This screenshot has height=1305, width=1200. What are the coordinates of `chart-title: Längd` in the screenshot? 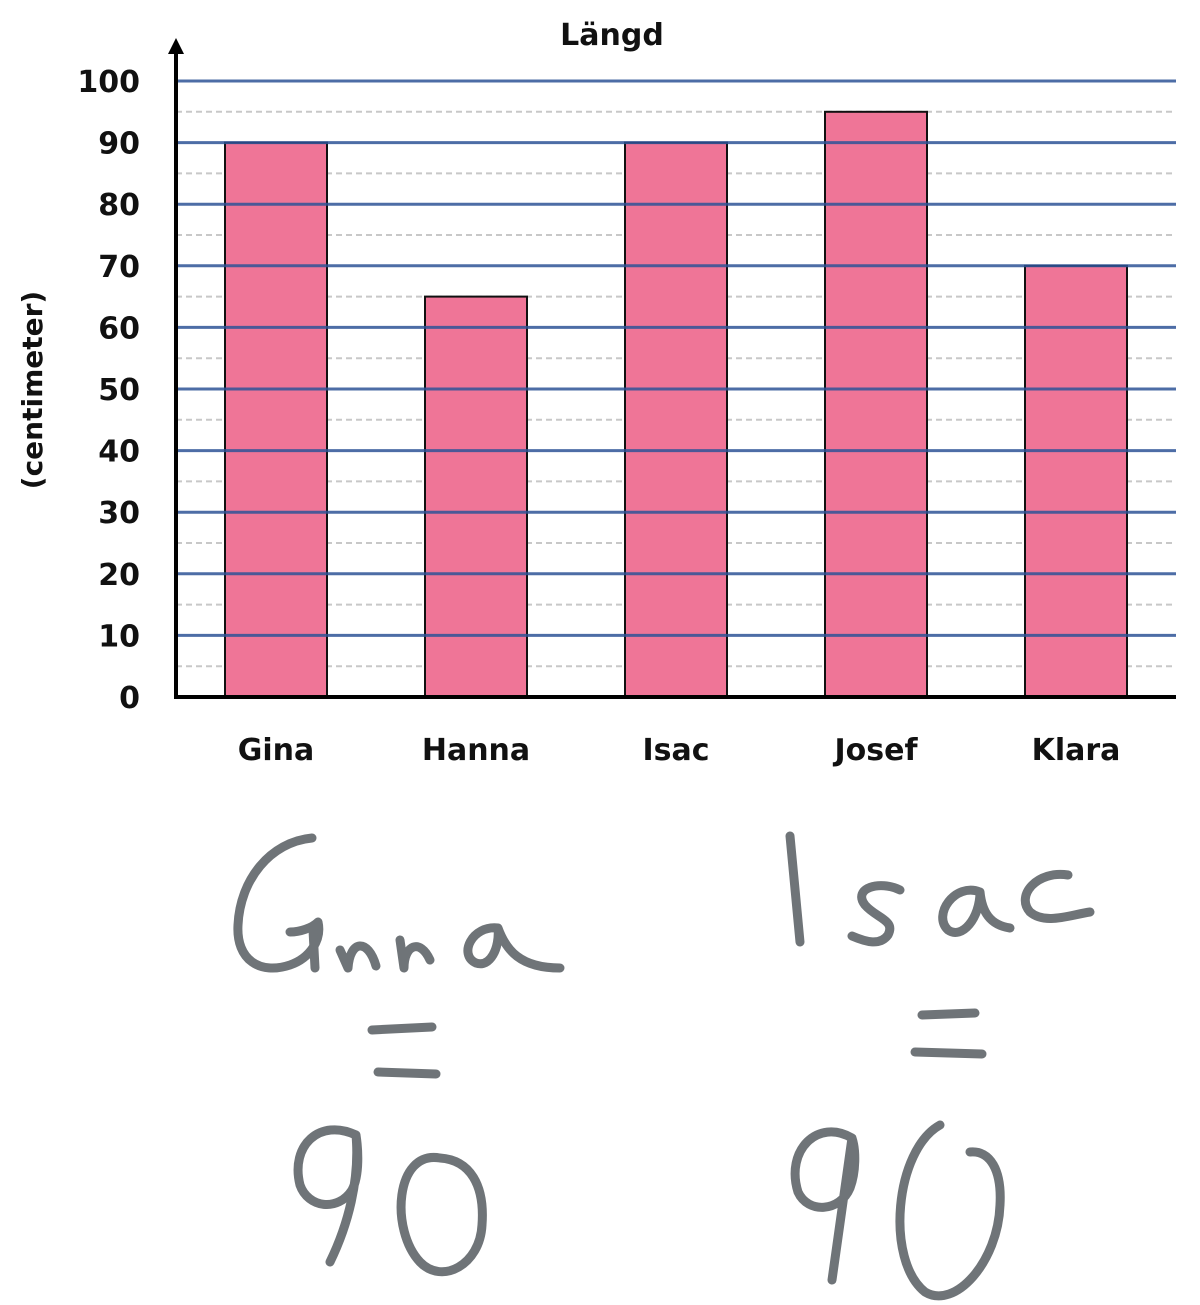 It's located at (612, 35).